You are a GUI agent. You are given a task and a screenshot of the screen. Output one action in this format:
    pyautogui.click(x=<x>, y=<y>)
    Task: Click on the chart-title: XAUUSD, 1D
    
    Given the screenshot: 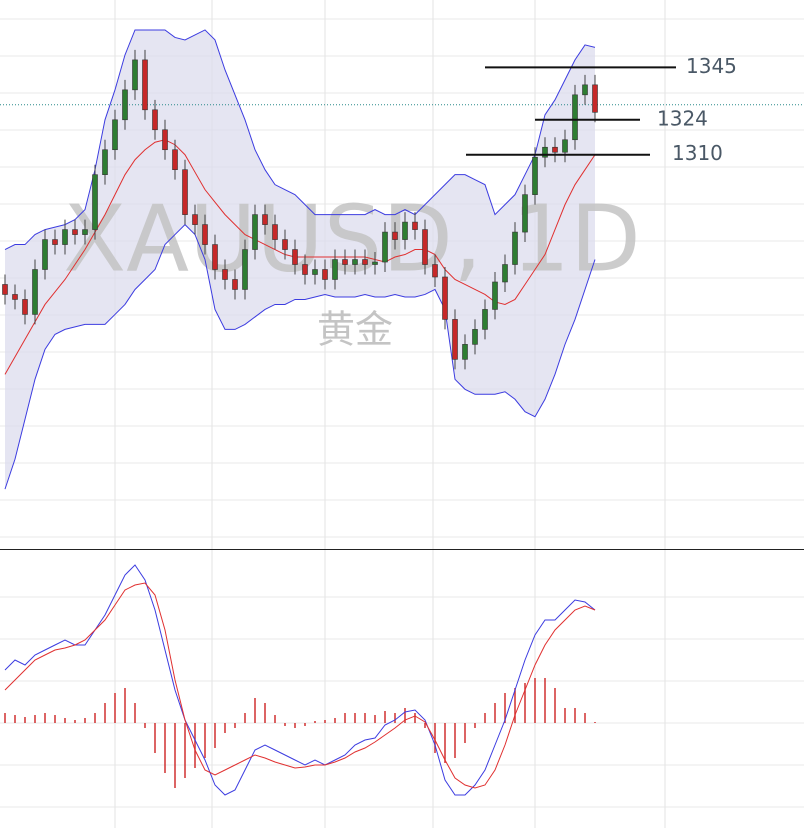 What is the action you would take?
    pyautogui.click(x=352, y=238)
    